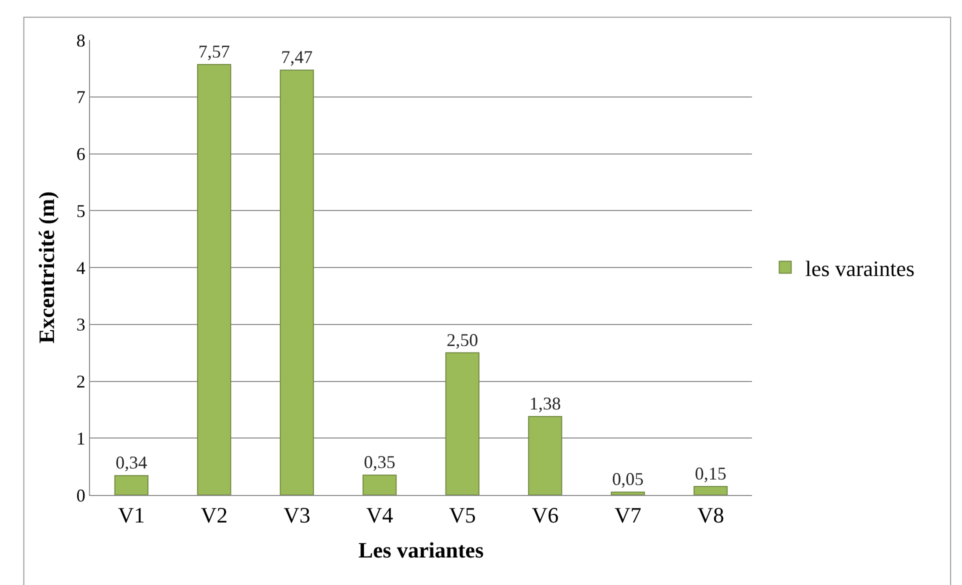  What do you see at coordinates (710, 473) in the screenshot?
I see `data-label: 0,15` at bounding box center [710, 473].